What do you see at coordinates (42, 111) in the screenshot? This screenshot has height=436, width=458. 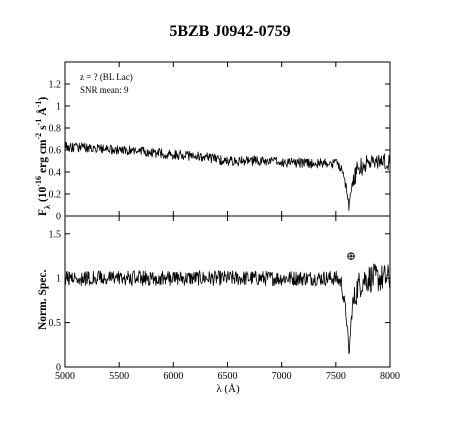 I see `ylab-angstrom: Å` at bounding box center [42, 111].